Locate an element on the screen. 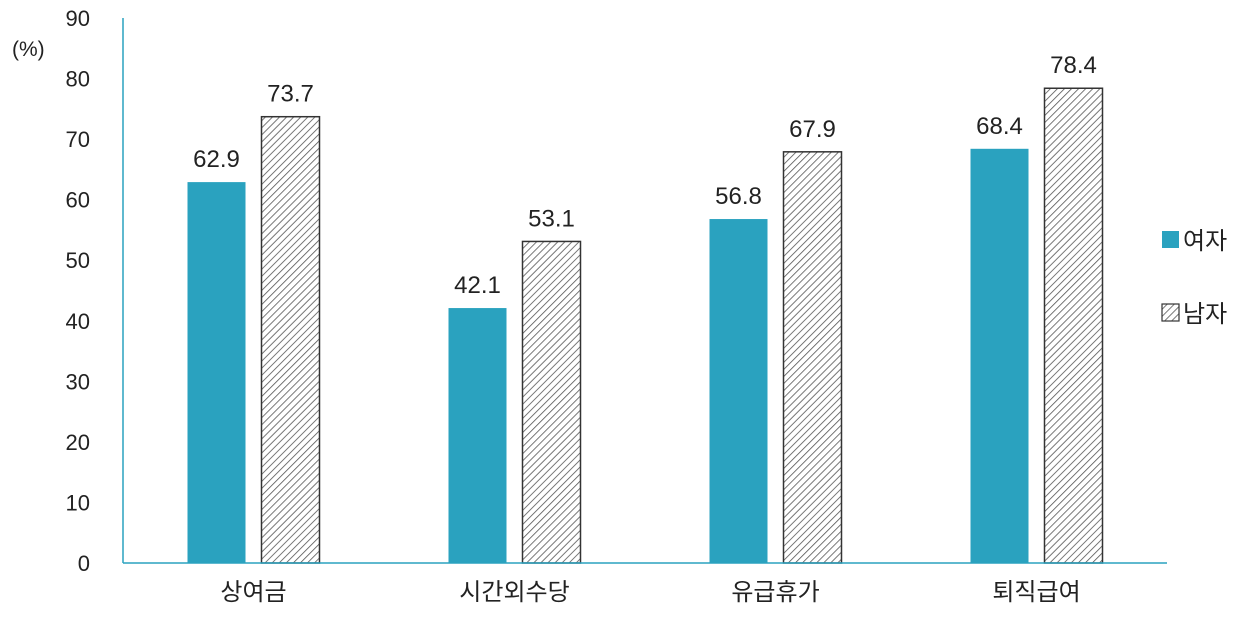  x-category-label: 유급휴가 is located at coordinates (775, 592).